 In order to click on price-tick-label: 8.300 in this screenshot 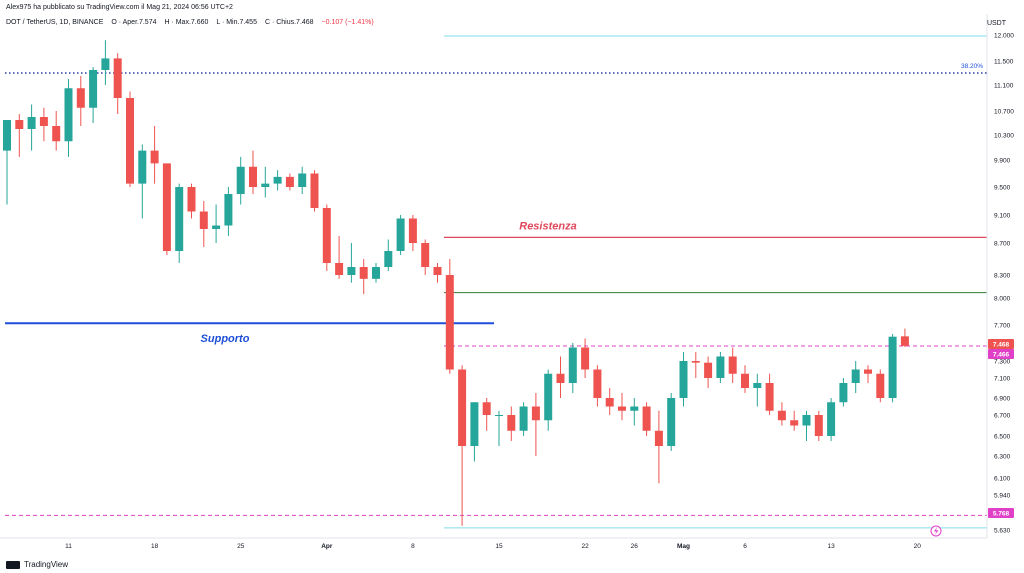, I will do `click(1002, 276)`.